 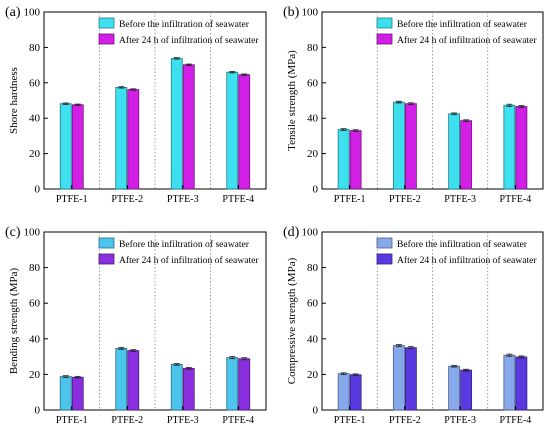 What do you see at coordinates (14, 100) in the screenshot?
I see `y-axis-title: Shore hardness` at bounding box center [14, 100].